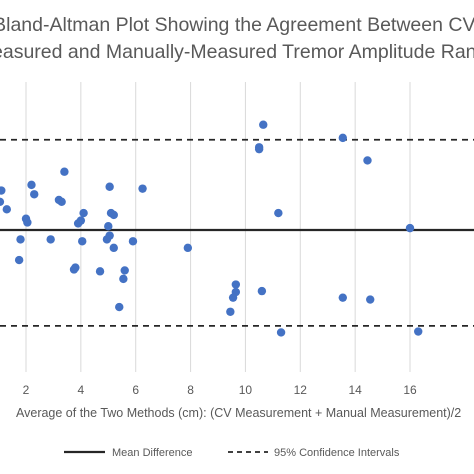 The height and width of the screenshot is (474, 474). What do you see at coordinates (410, 390) in the screenshot?
I see `x-tick-label: 16` at bounding box center [410, 390].